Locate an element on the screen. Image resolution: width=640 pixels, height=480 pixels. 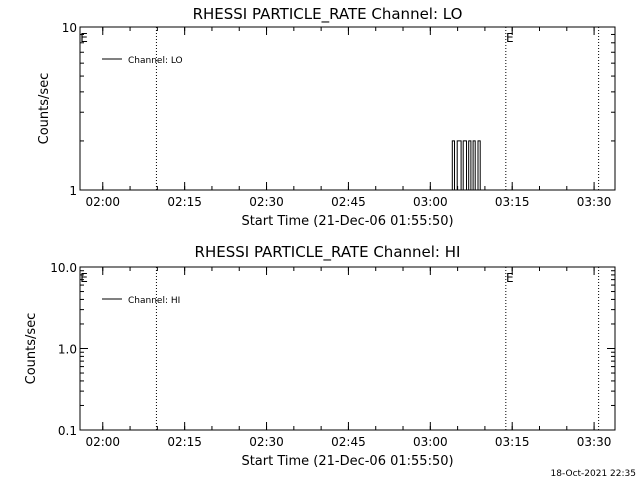
y-tick-label: 1.0 is located at coordinates (67, 350).